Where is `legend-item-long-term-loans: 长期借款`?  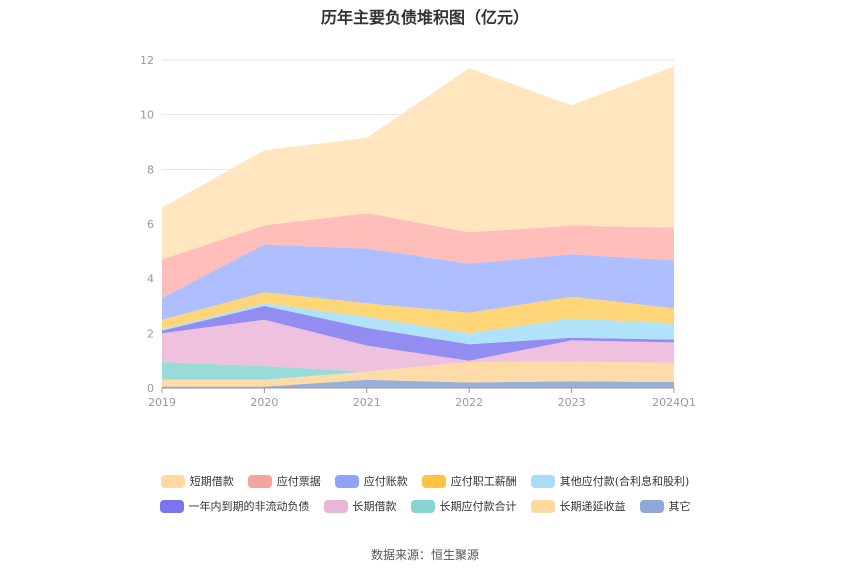
legend-item-long-term-loans: 长期借款 is located at coordinates (360, 506).